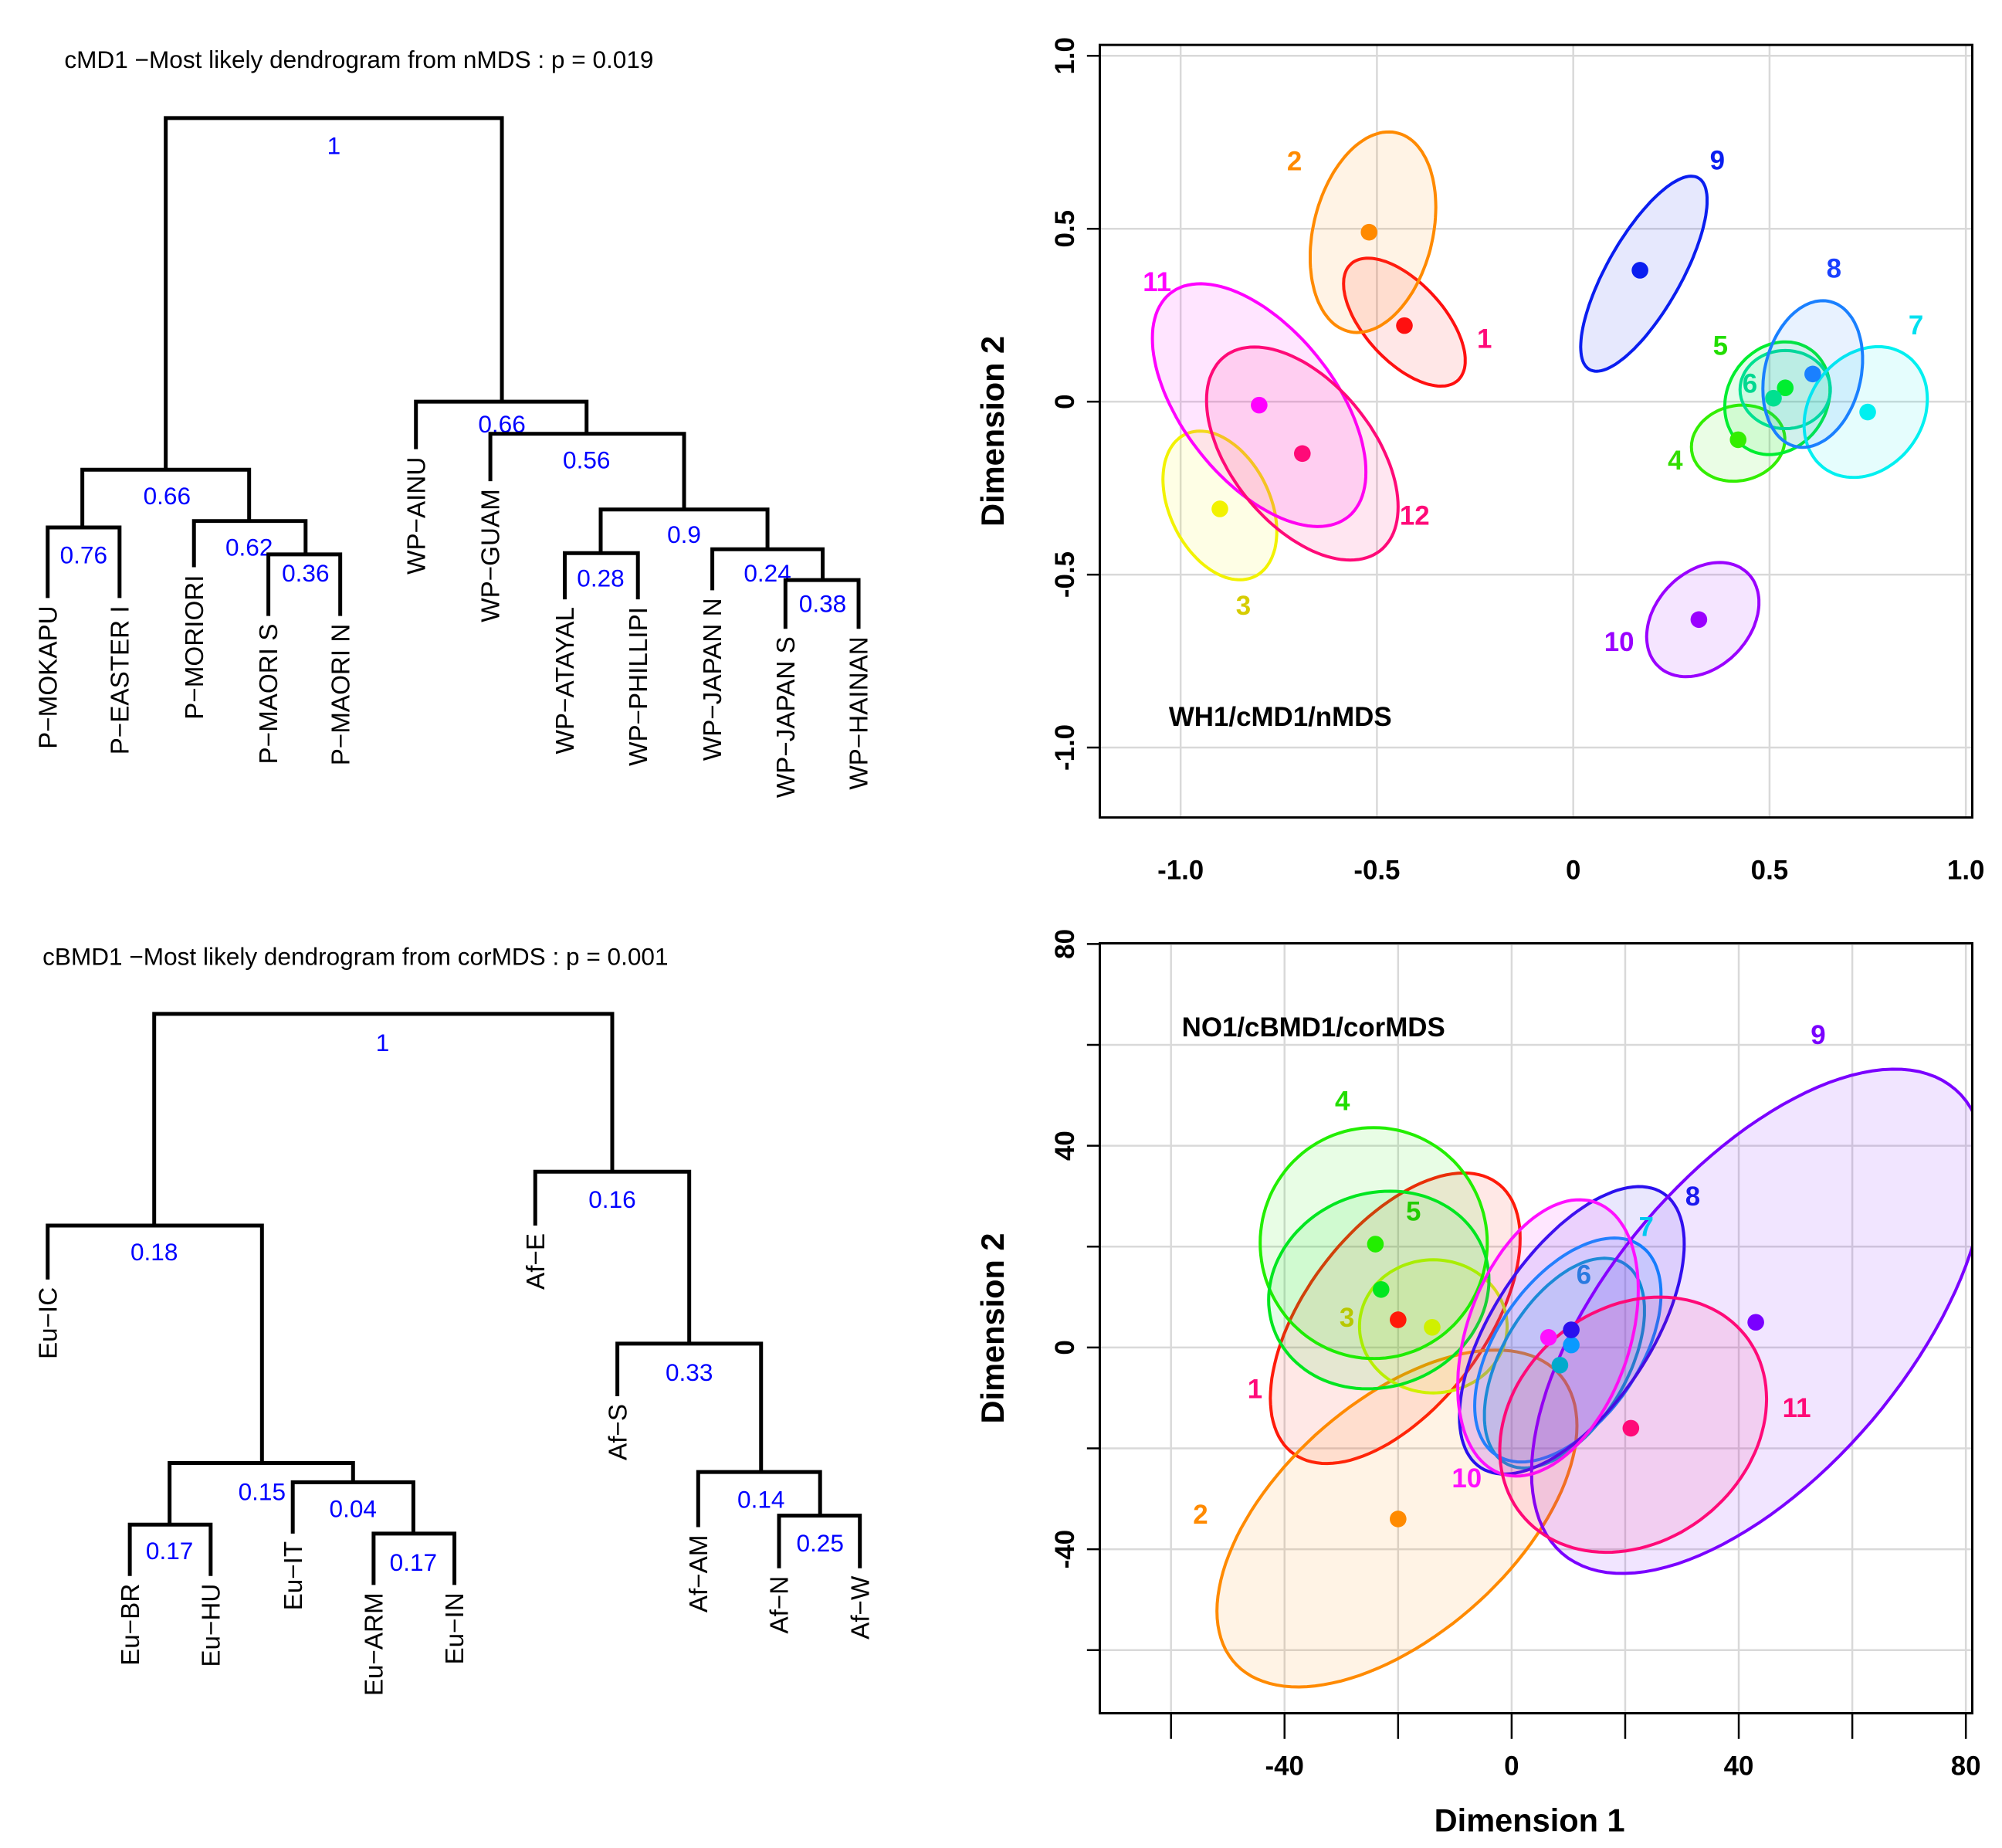 Image resolution: width=2002 pixels, height=1848 pixels. I want to click on leaf-label: Af−S, so click(618, 1432).